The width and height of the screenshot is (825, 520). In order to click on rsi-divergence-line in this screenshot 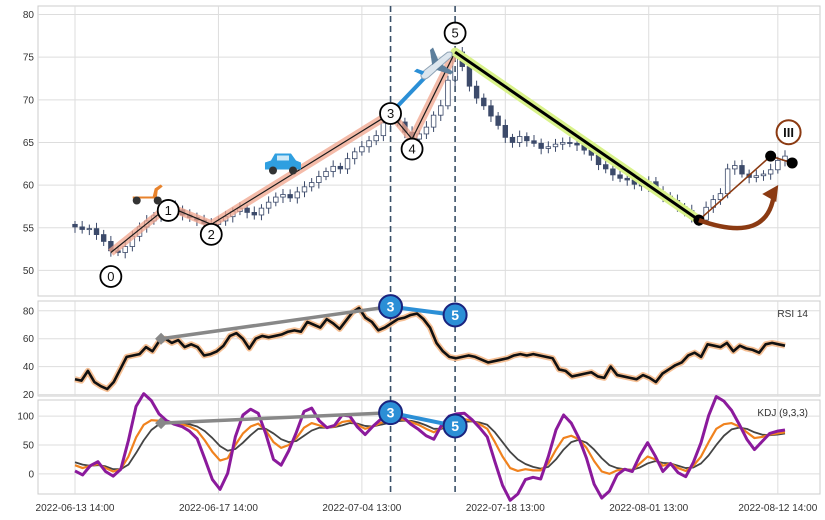, I will do `click(275, 322)`.